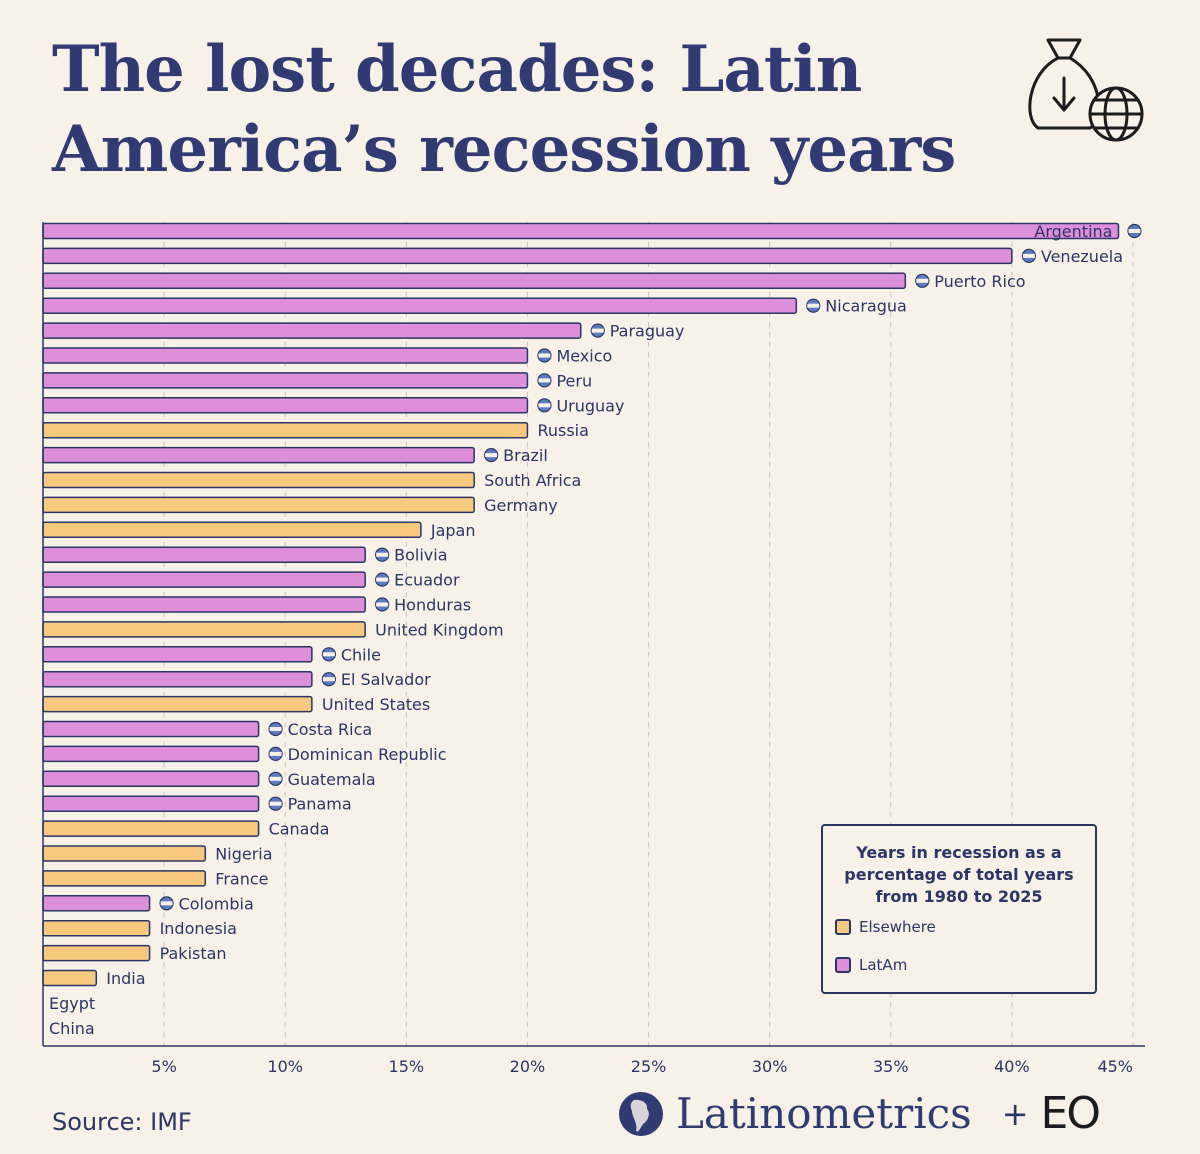  Describe the element at coordinates (72, 1003) in the screenshot. I see `bar-label: Egypt` at that location.